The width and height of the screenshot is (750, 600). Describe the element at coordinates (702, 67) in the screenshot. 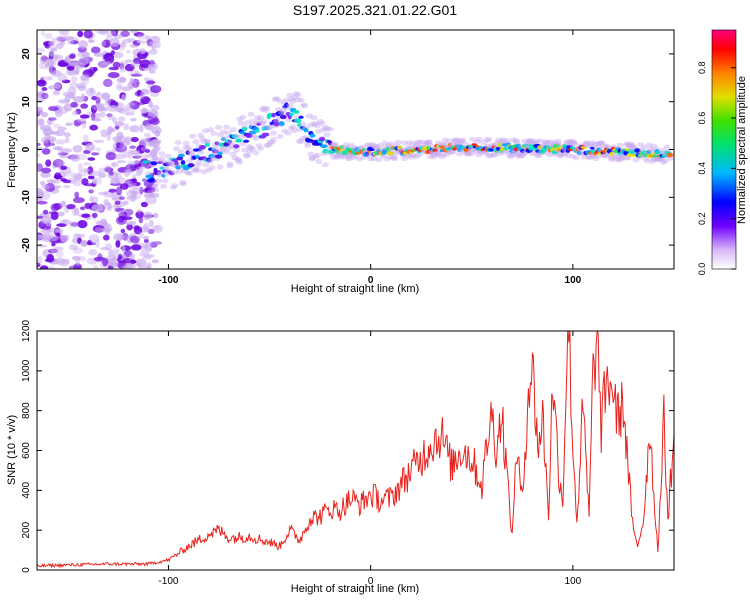

I see `colorbar-tick-label: 0.8` at that location.